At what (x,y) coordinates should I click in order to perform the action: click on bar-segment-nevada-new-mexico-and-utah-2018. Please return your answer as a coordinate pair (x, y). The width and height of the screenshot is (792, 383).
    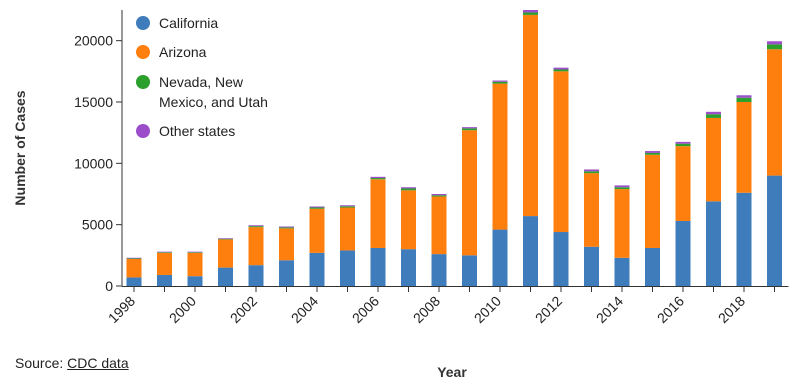
    Looking at the image, I should click on (744, 99).